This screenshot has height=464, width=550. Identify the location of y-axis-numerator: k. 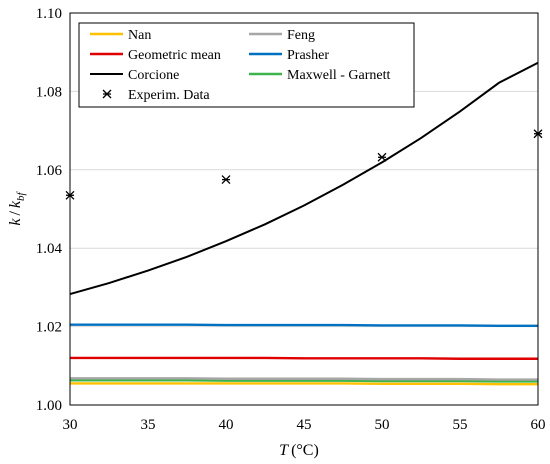
(15, 222).